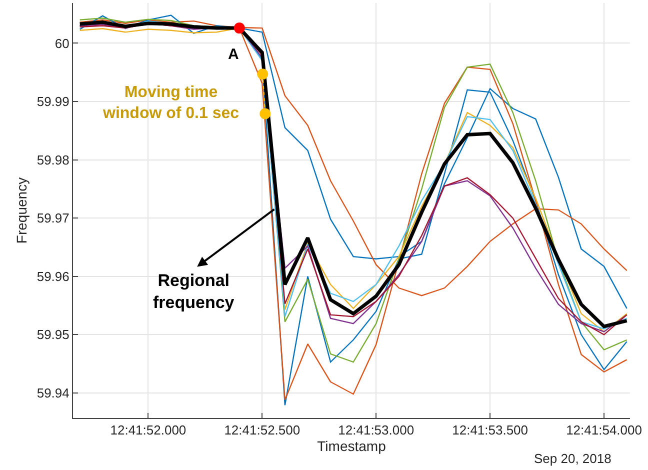 This screenshot has height=470, width=648. I want to click on y-axis-title: Frequency, so click(21, 210).